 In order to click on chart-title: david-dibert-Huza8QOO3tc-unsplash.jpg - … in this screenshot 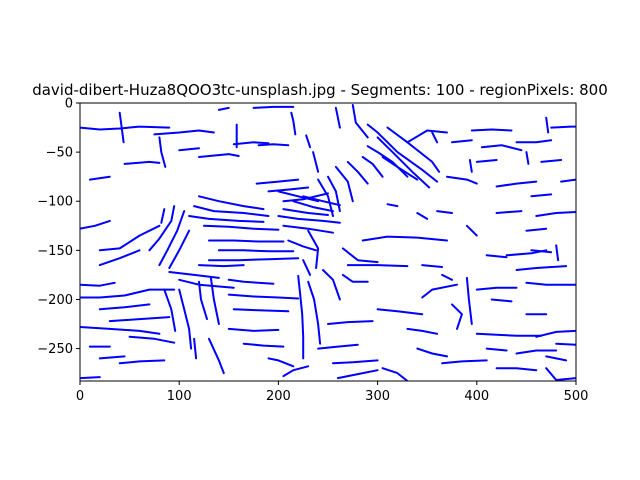, I will do `click(320, 90)`.